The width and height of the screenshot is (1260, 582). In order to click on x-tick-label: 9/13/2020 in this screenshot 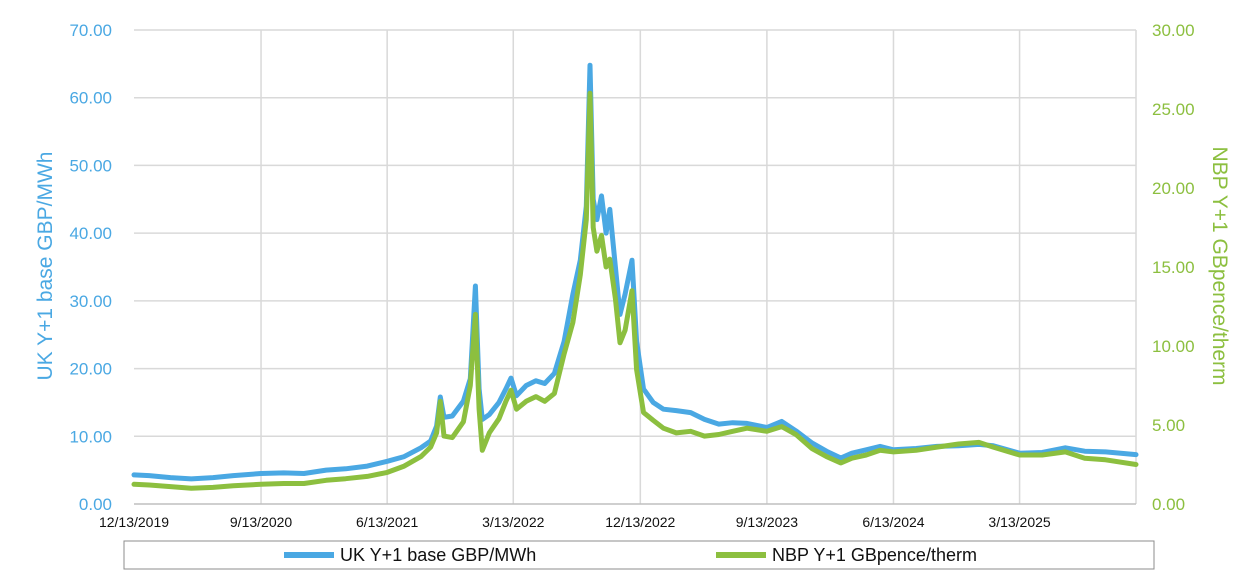, I will do `click(261, 522)`.